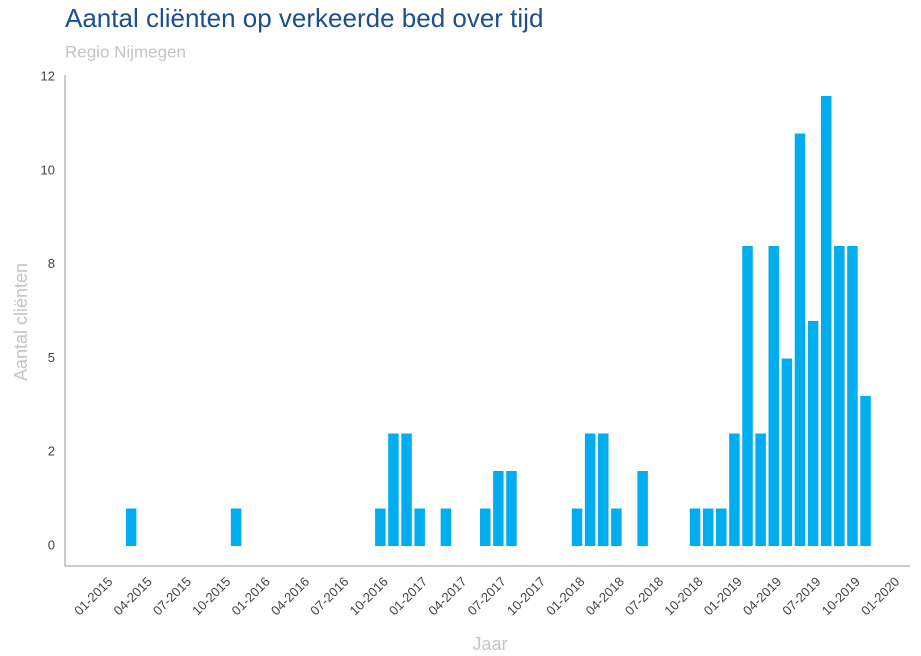 This screenshot has height=656, width=921. Describe the element at coordinates (723, 596) in the screenshot. I see `x-tick-label: 01-2019` at that location.